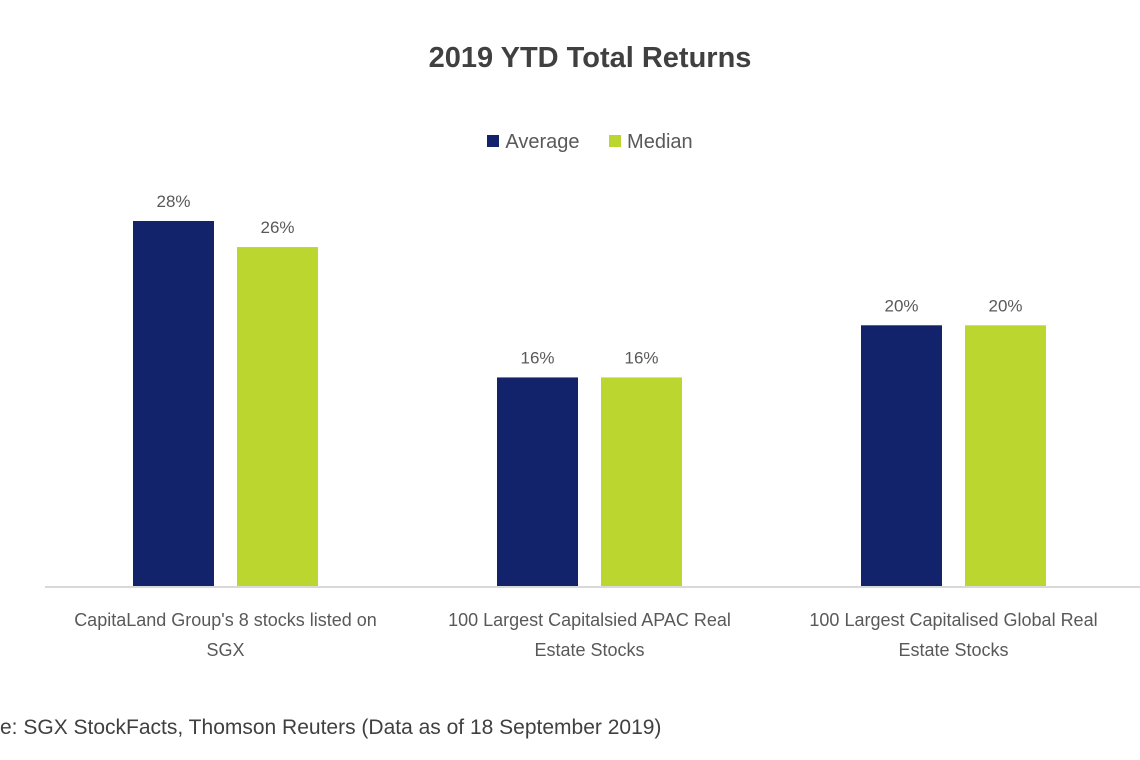 The image size is (1140, 760). I want to click on legend-item-median: Median, so click(651, 142).